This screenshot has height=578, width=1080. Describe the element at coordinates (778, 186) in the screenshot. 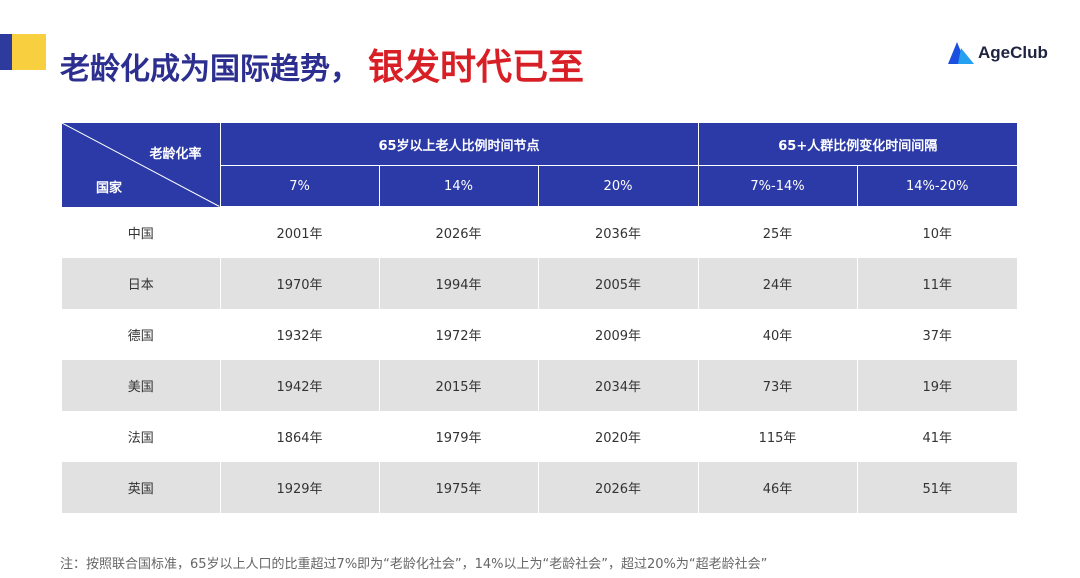

I see `sub-header: 7%-14%` at that location.